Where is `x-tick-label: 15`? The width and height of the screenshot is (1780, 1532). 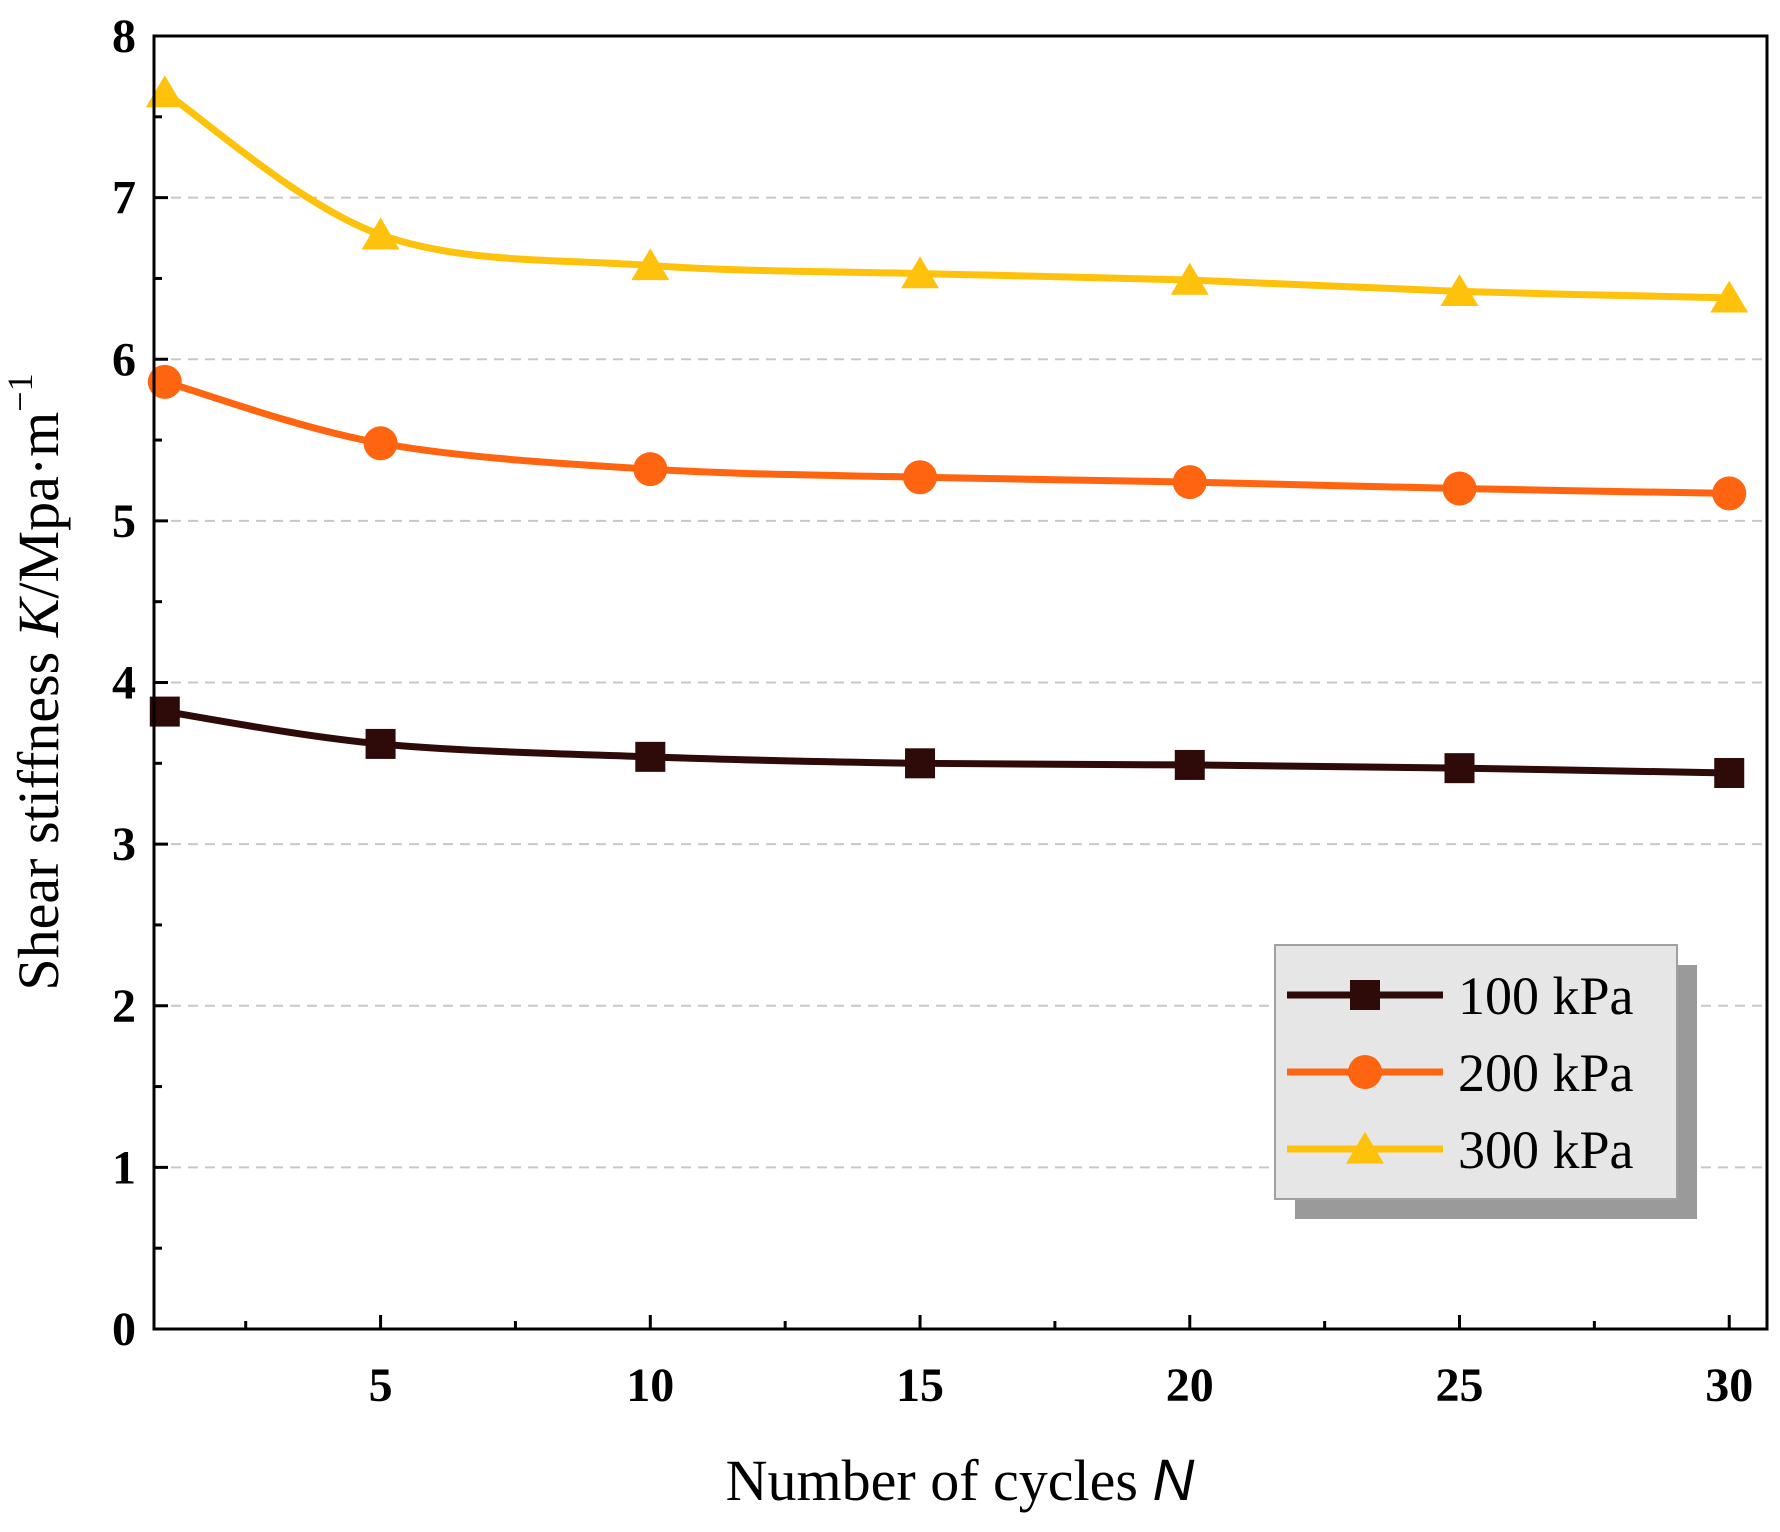 x-tick-label: 15 is located at coordinates (920, 1385).